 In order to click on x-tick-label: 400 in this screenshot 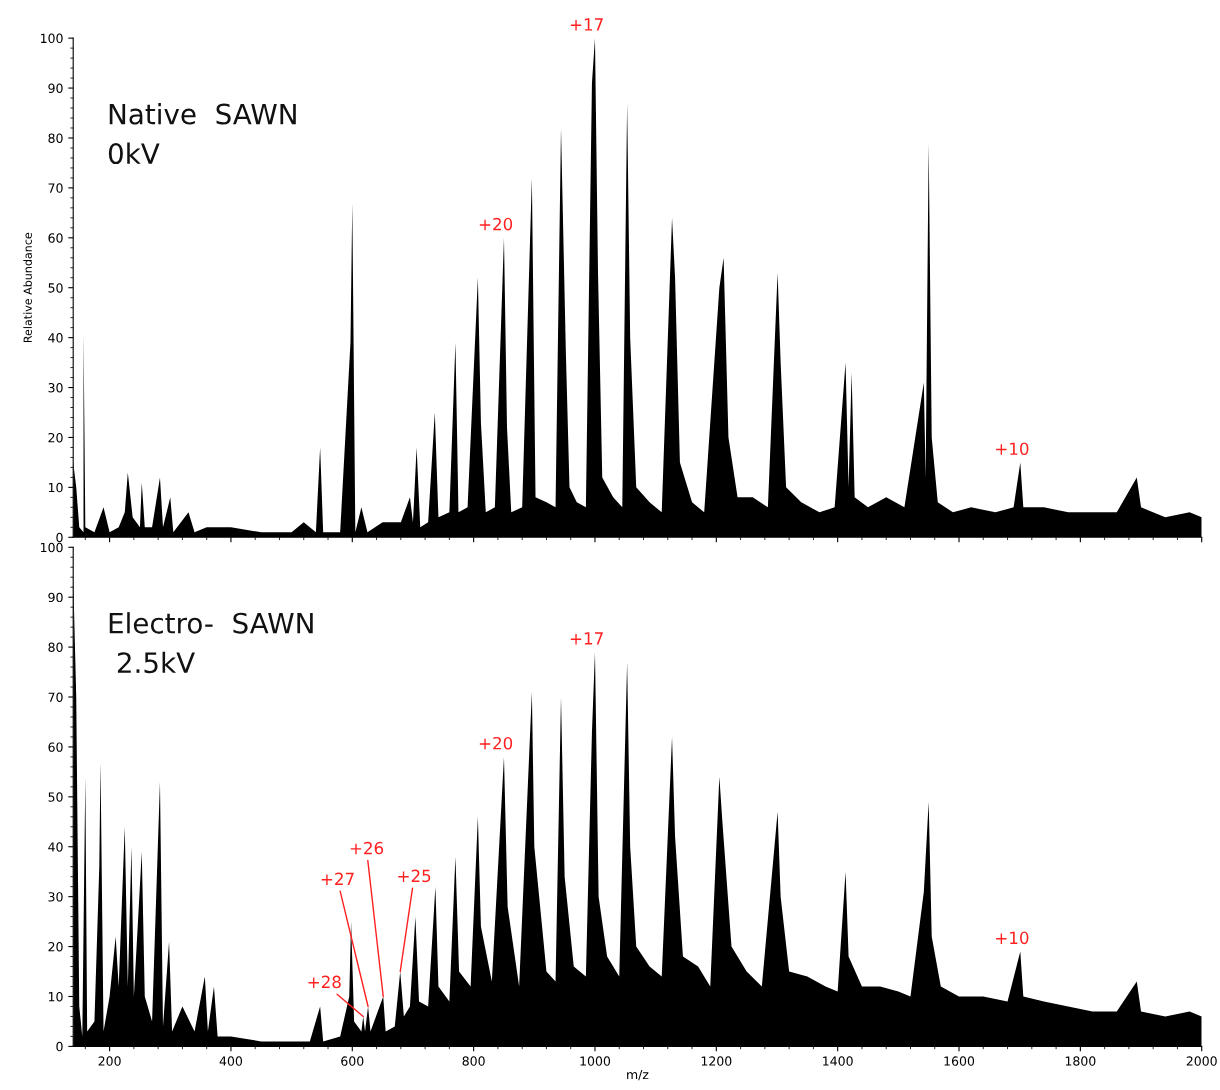, I will do `click(231, 1061)`.